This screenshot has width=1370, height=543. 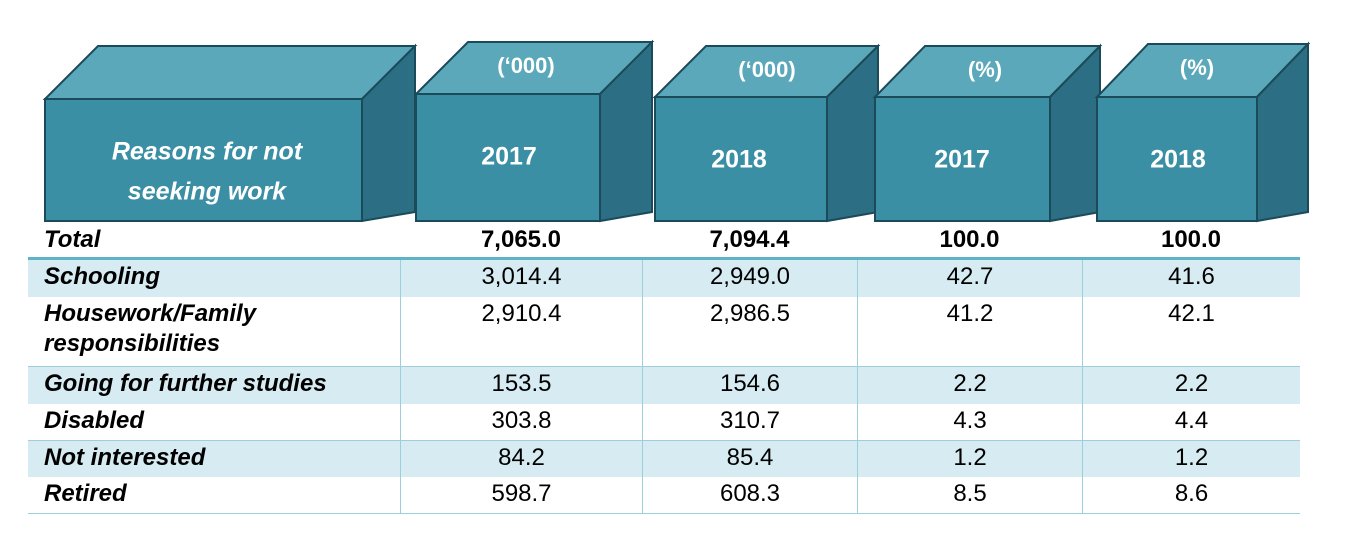 I want to click on row-label: Retired, so click(x=85, y=493).